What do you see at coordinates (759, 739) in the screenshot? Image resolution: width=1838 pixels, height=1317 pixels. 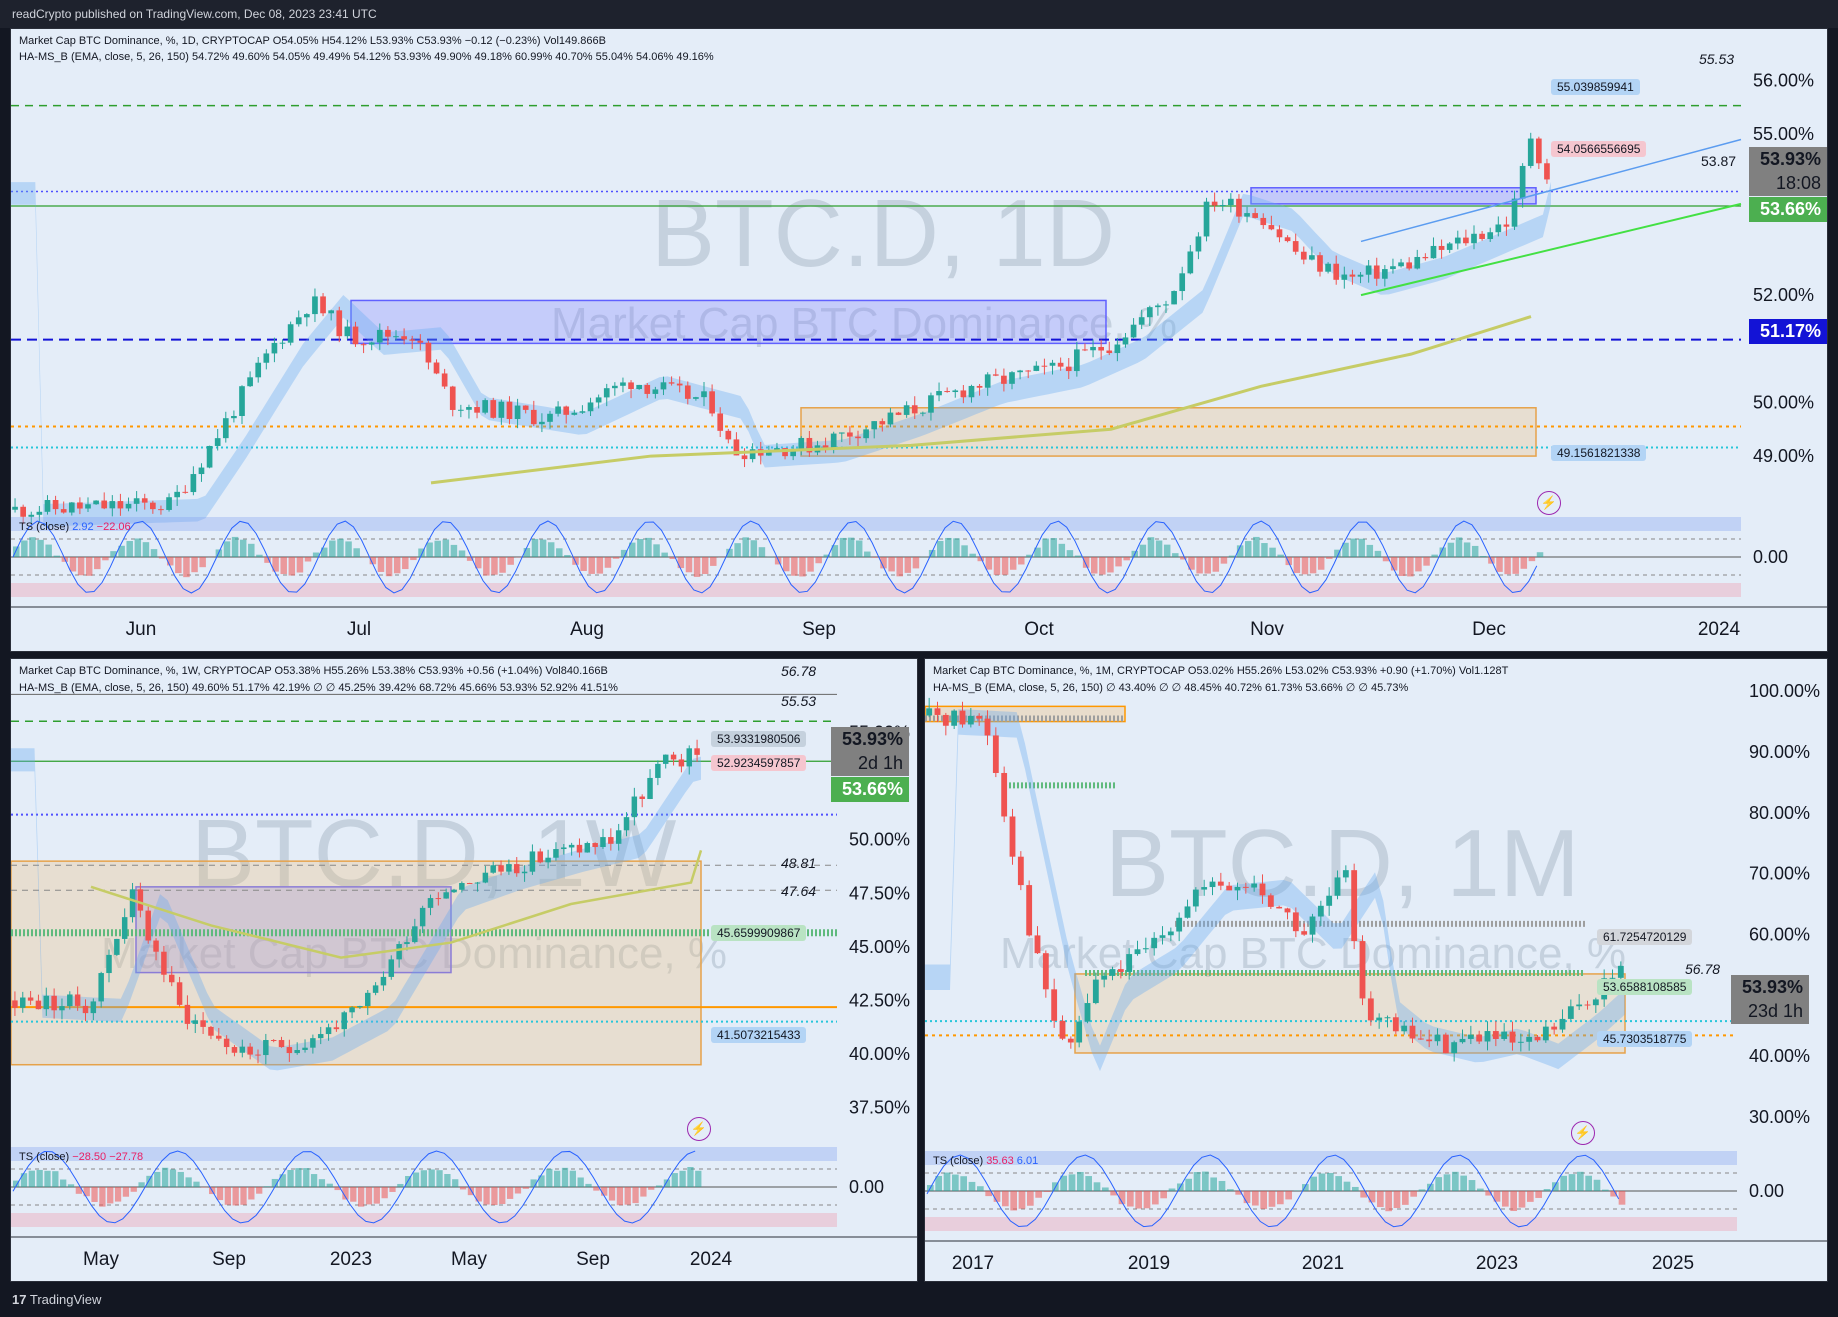 I see `weekly-level-box-1: 53.9331980506` at bounding box center [759, 739].